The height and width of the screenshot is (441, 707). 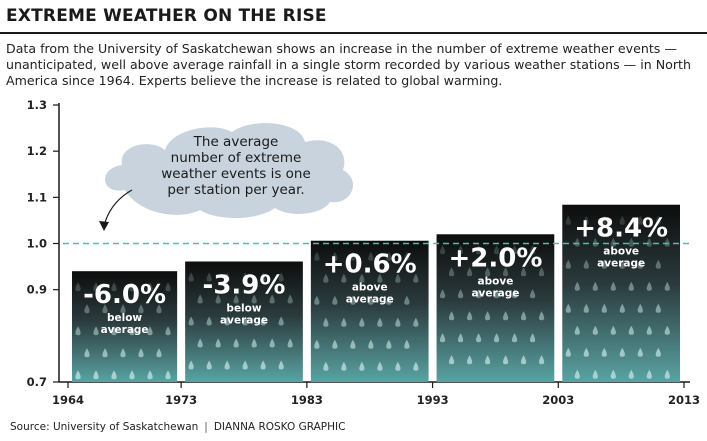 What do you see at coordinates (37, 197) in the screenshot?
I see `y-tick-label: 1.1` at bounding box center [37, 197].